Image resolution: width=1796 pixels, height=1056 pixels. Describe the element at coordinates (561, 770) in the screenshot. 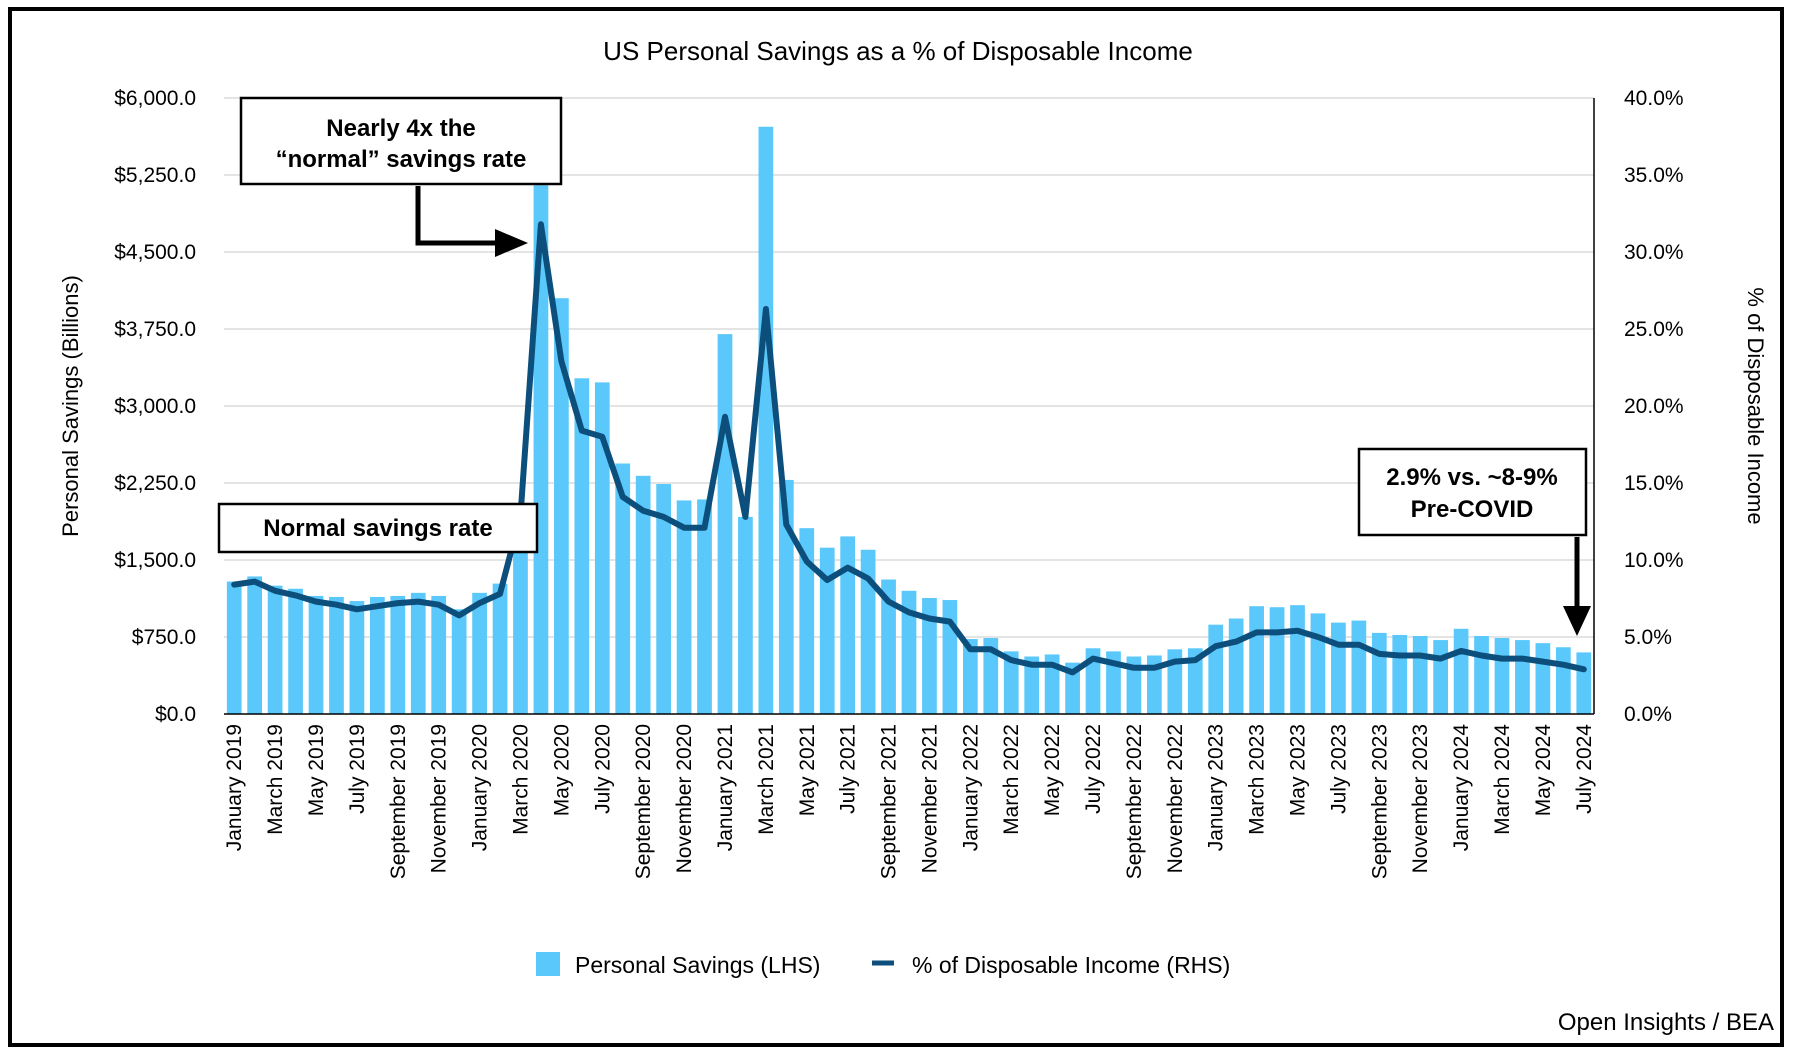

I see `x-tick-label: May 2020` at that location.